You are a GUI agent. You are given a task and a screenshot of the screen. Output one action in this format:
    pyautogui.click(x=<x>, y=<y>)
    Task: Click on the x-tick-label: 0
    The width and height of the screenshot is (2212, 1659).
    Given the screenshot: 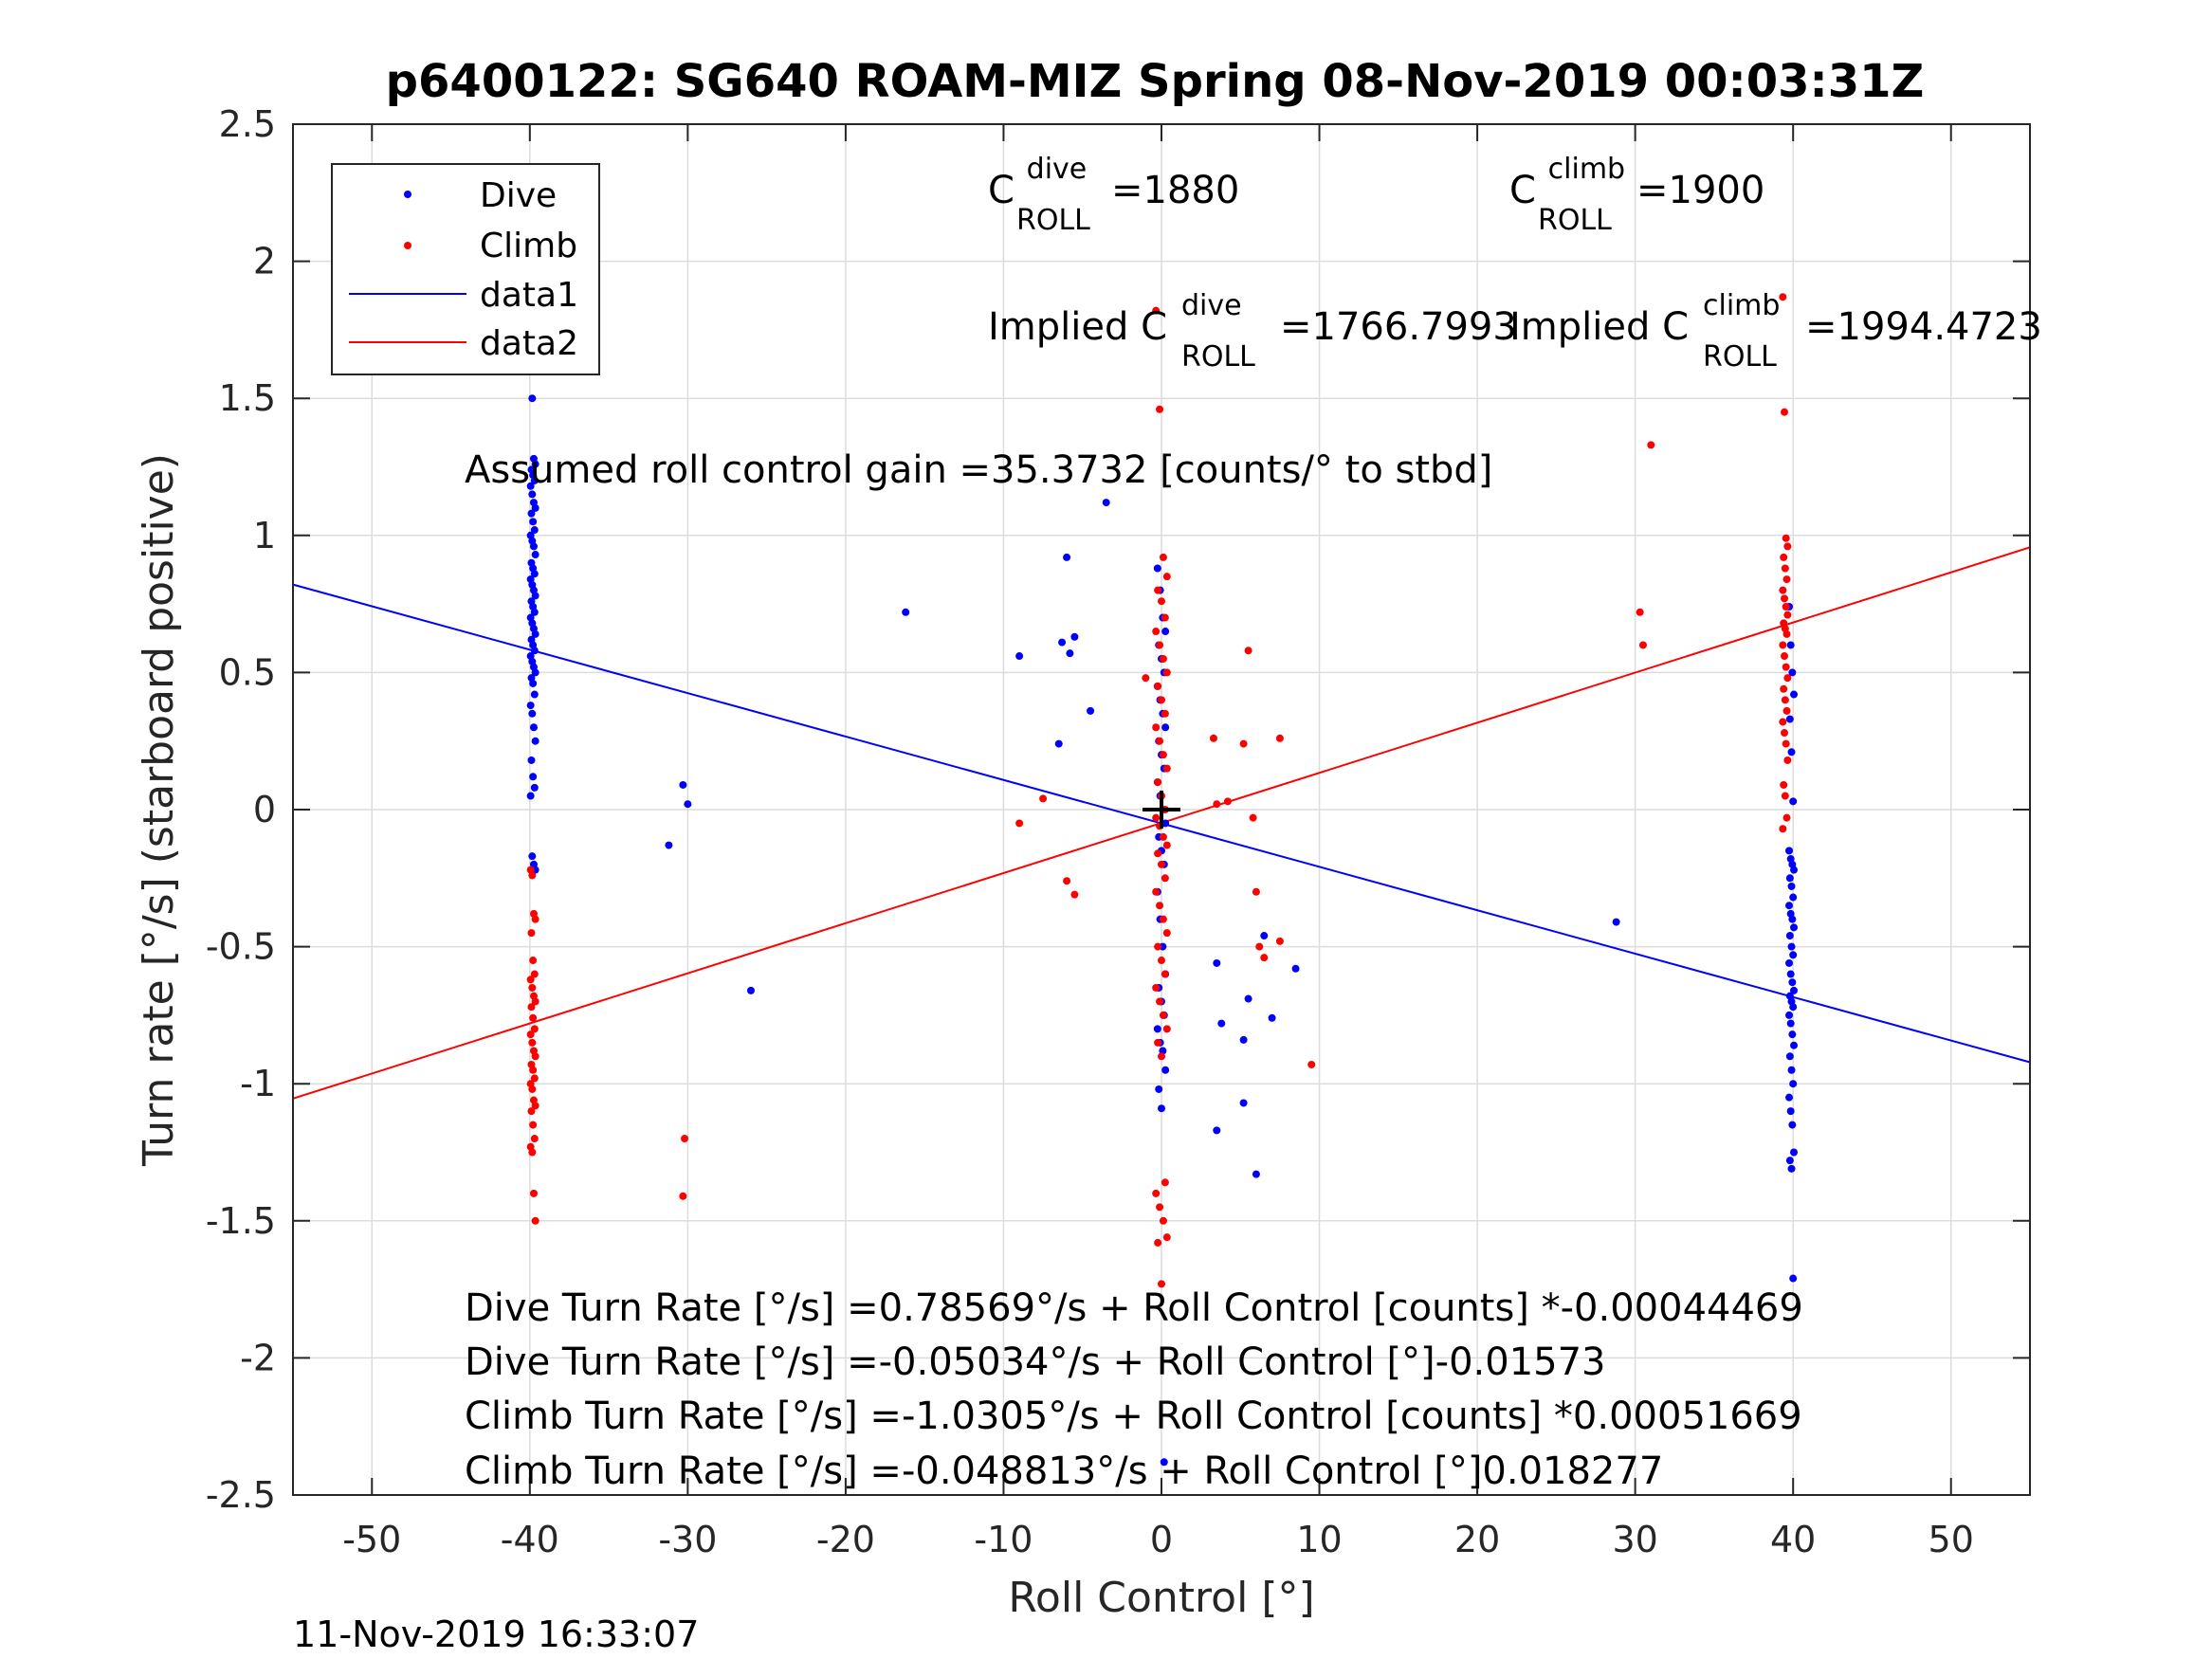 What is the action you would take?
    pyautogui.click(x=1161, y=1539)
    